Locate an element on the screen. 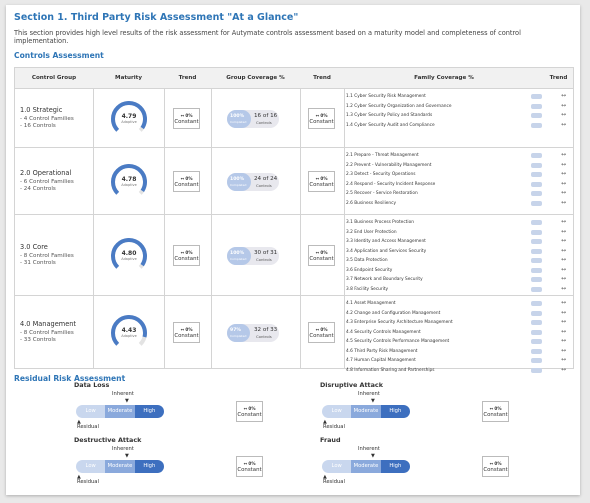 The image size is (590, 503). maturity-value: 4.78 is located at coordinates (129, 179).